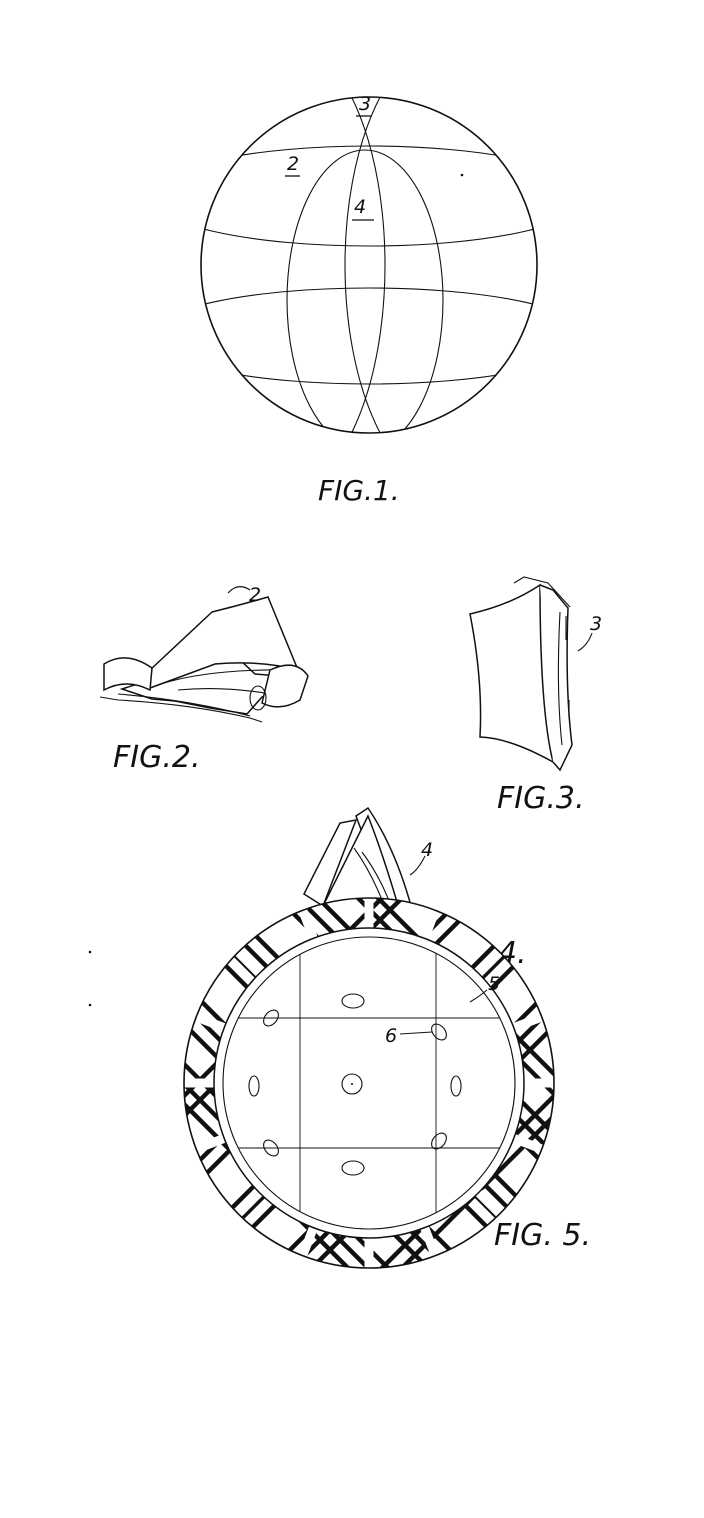 The width and height of the screenshot is (704, 1518). I want to click on ball-seam-center, so click(365, 291).